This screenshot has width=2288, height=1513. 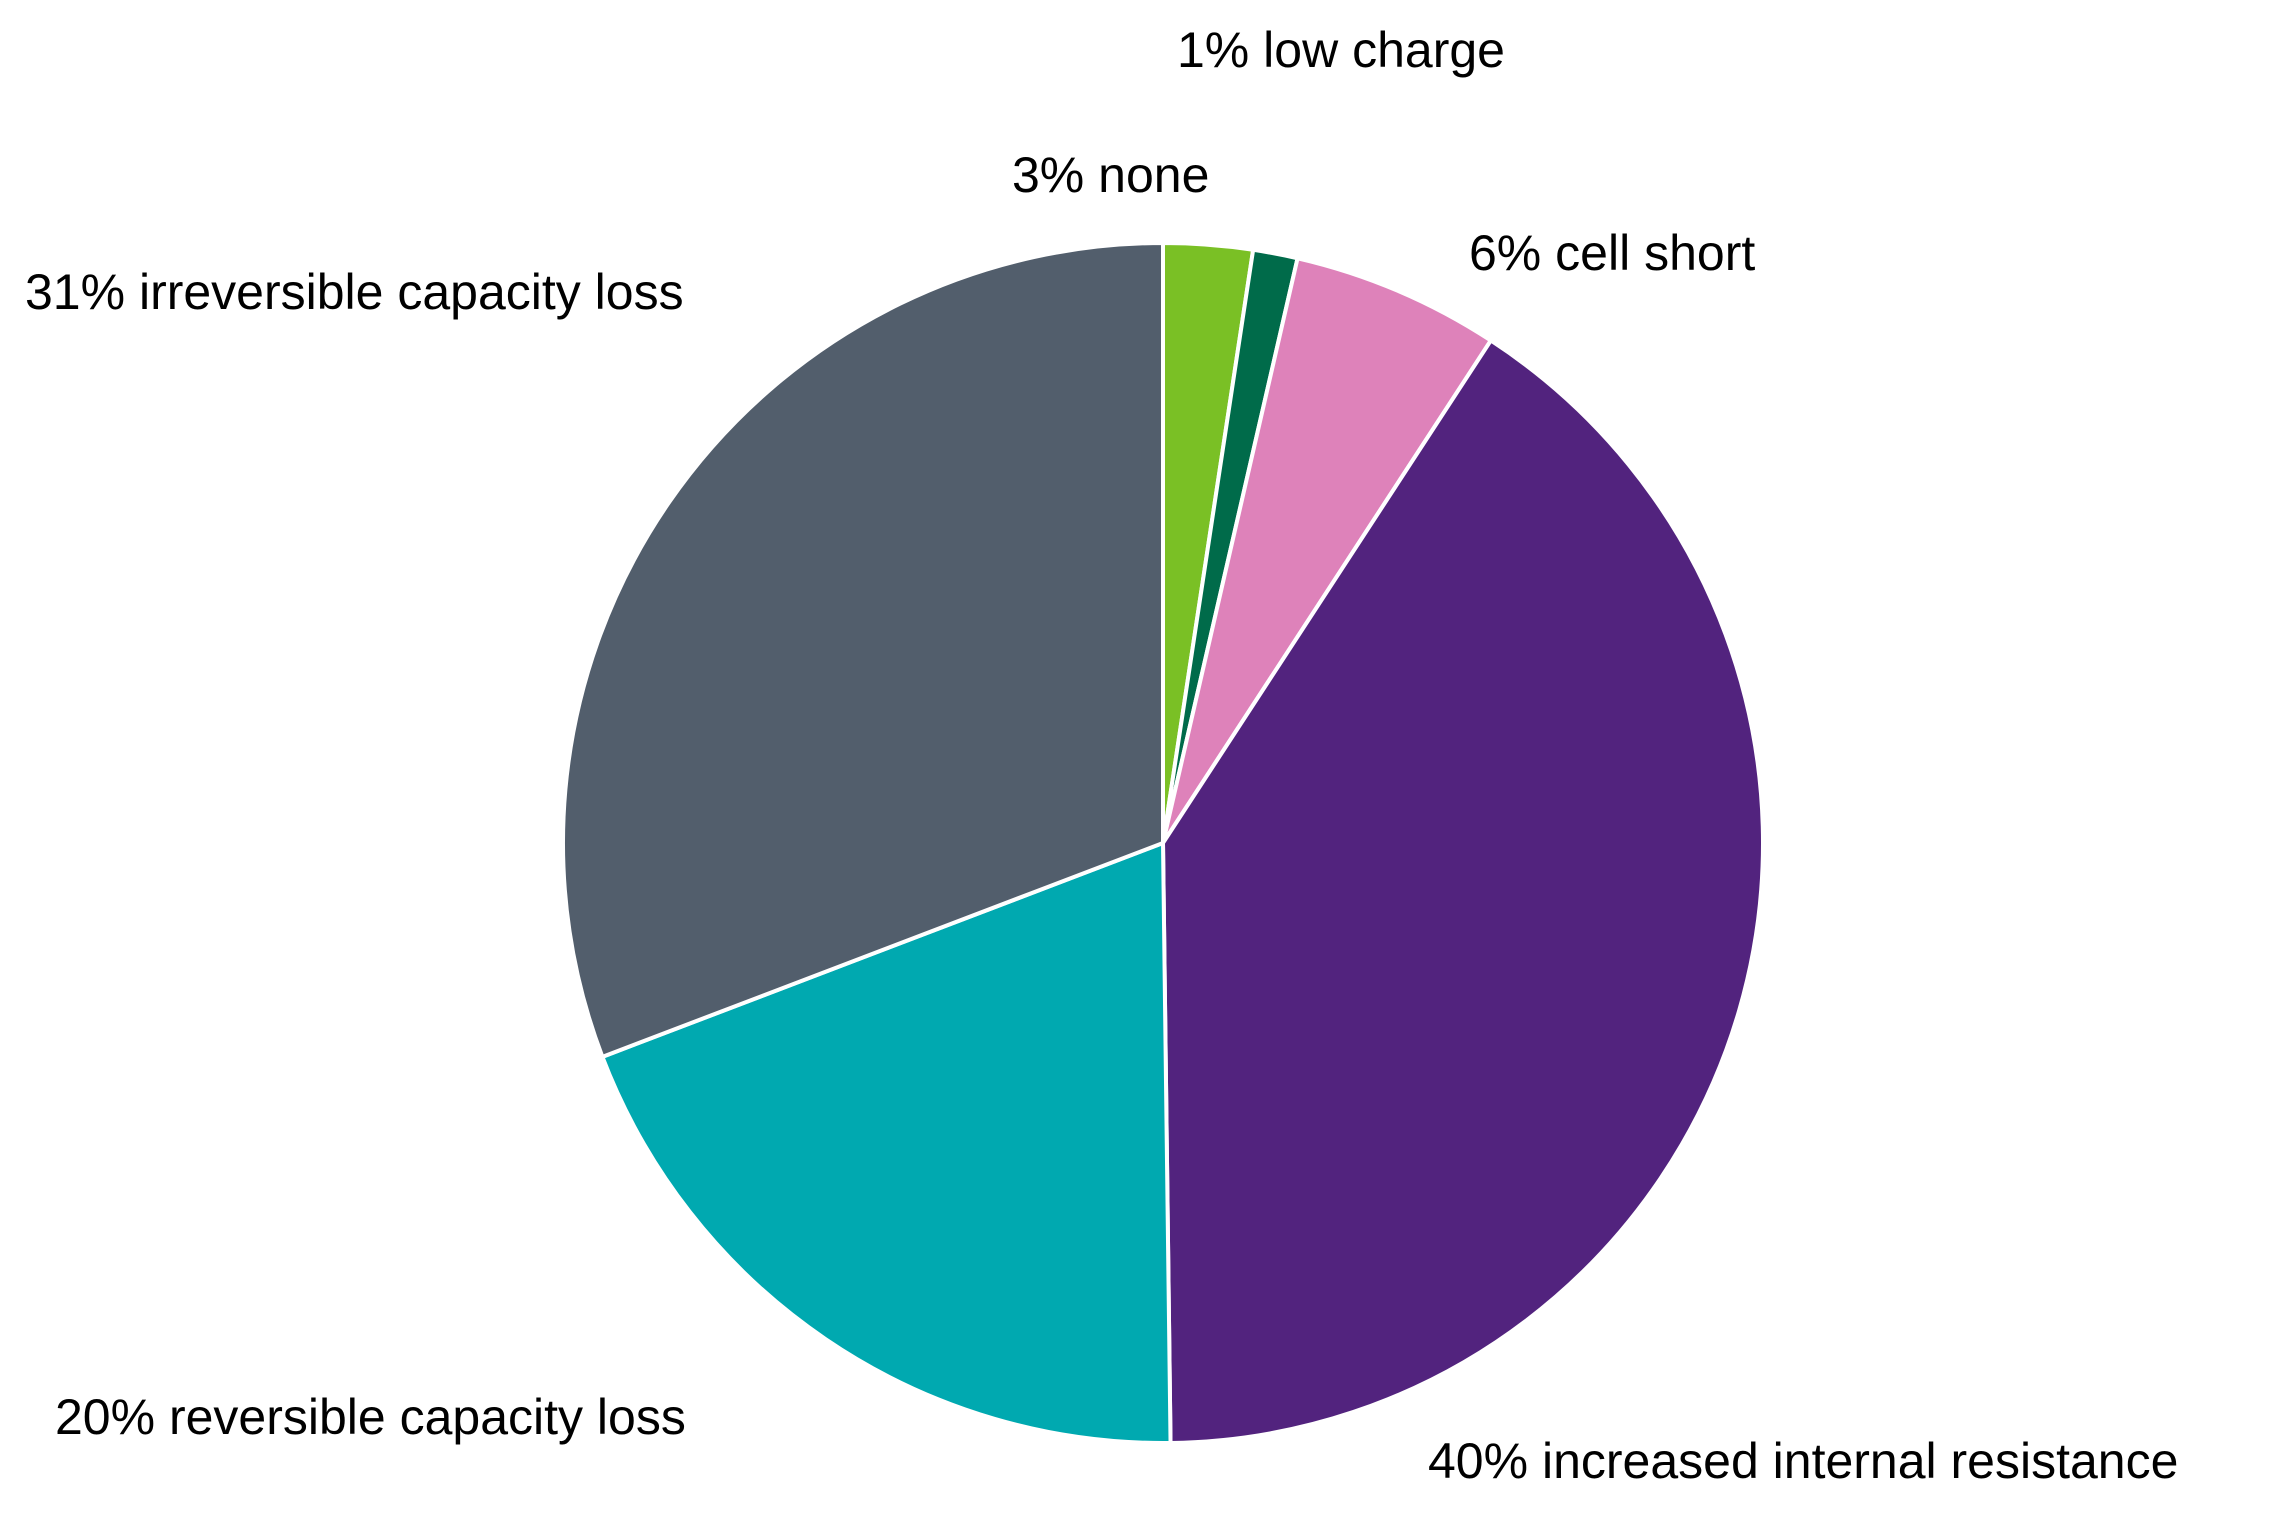 What do you see at coordinates (1110, 175) in the screenshot?
I see `slice-label-none: 3% none` at bounding box center [1110, 175].